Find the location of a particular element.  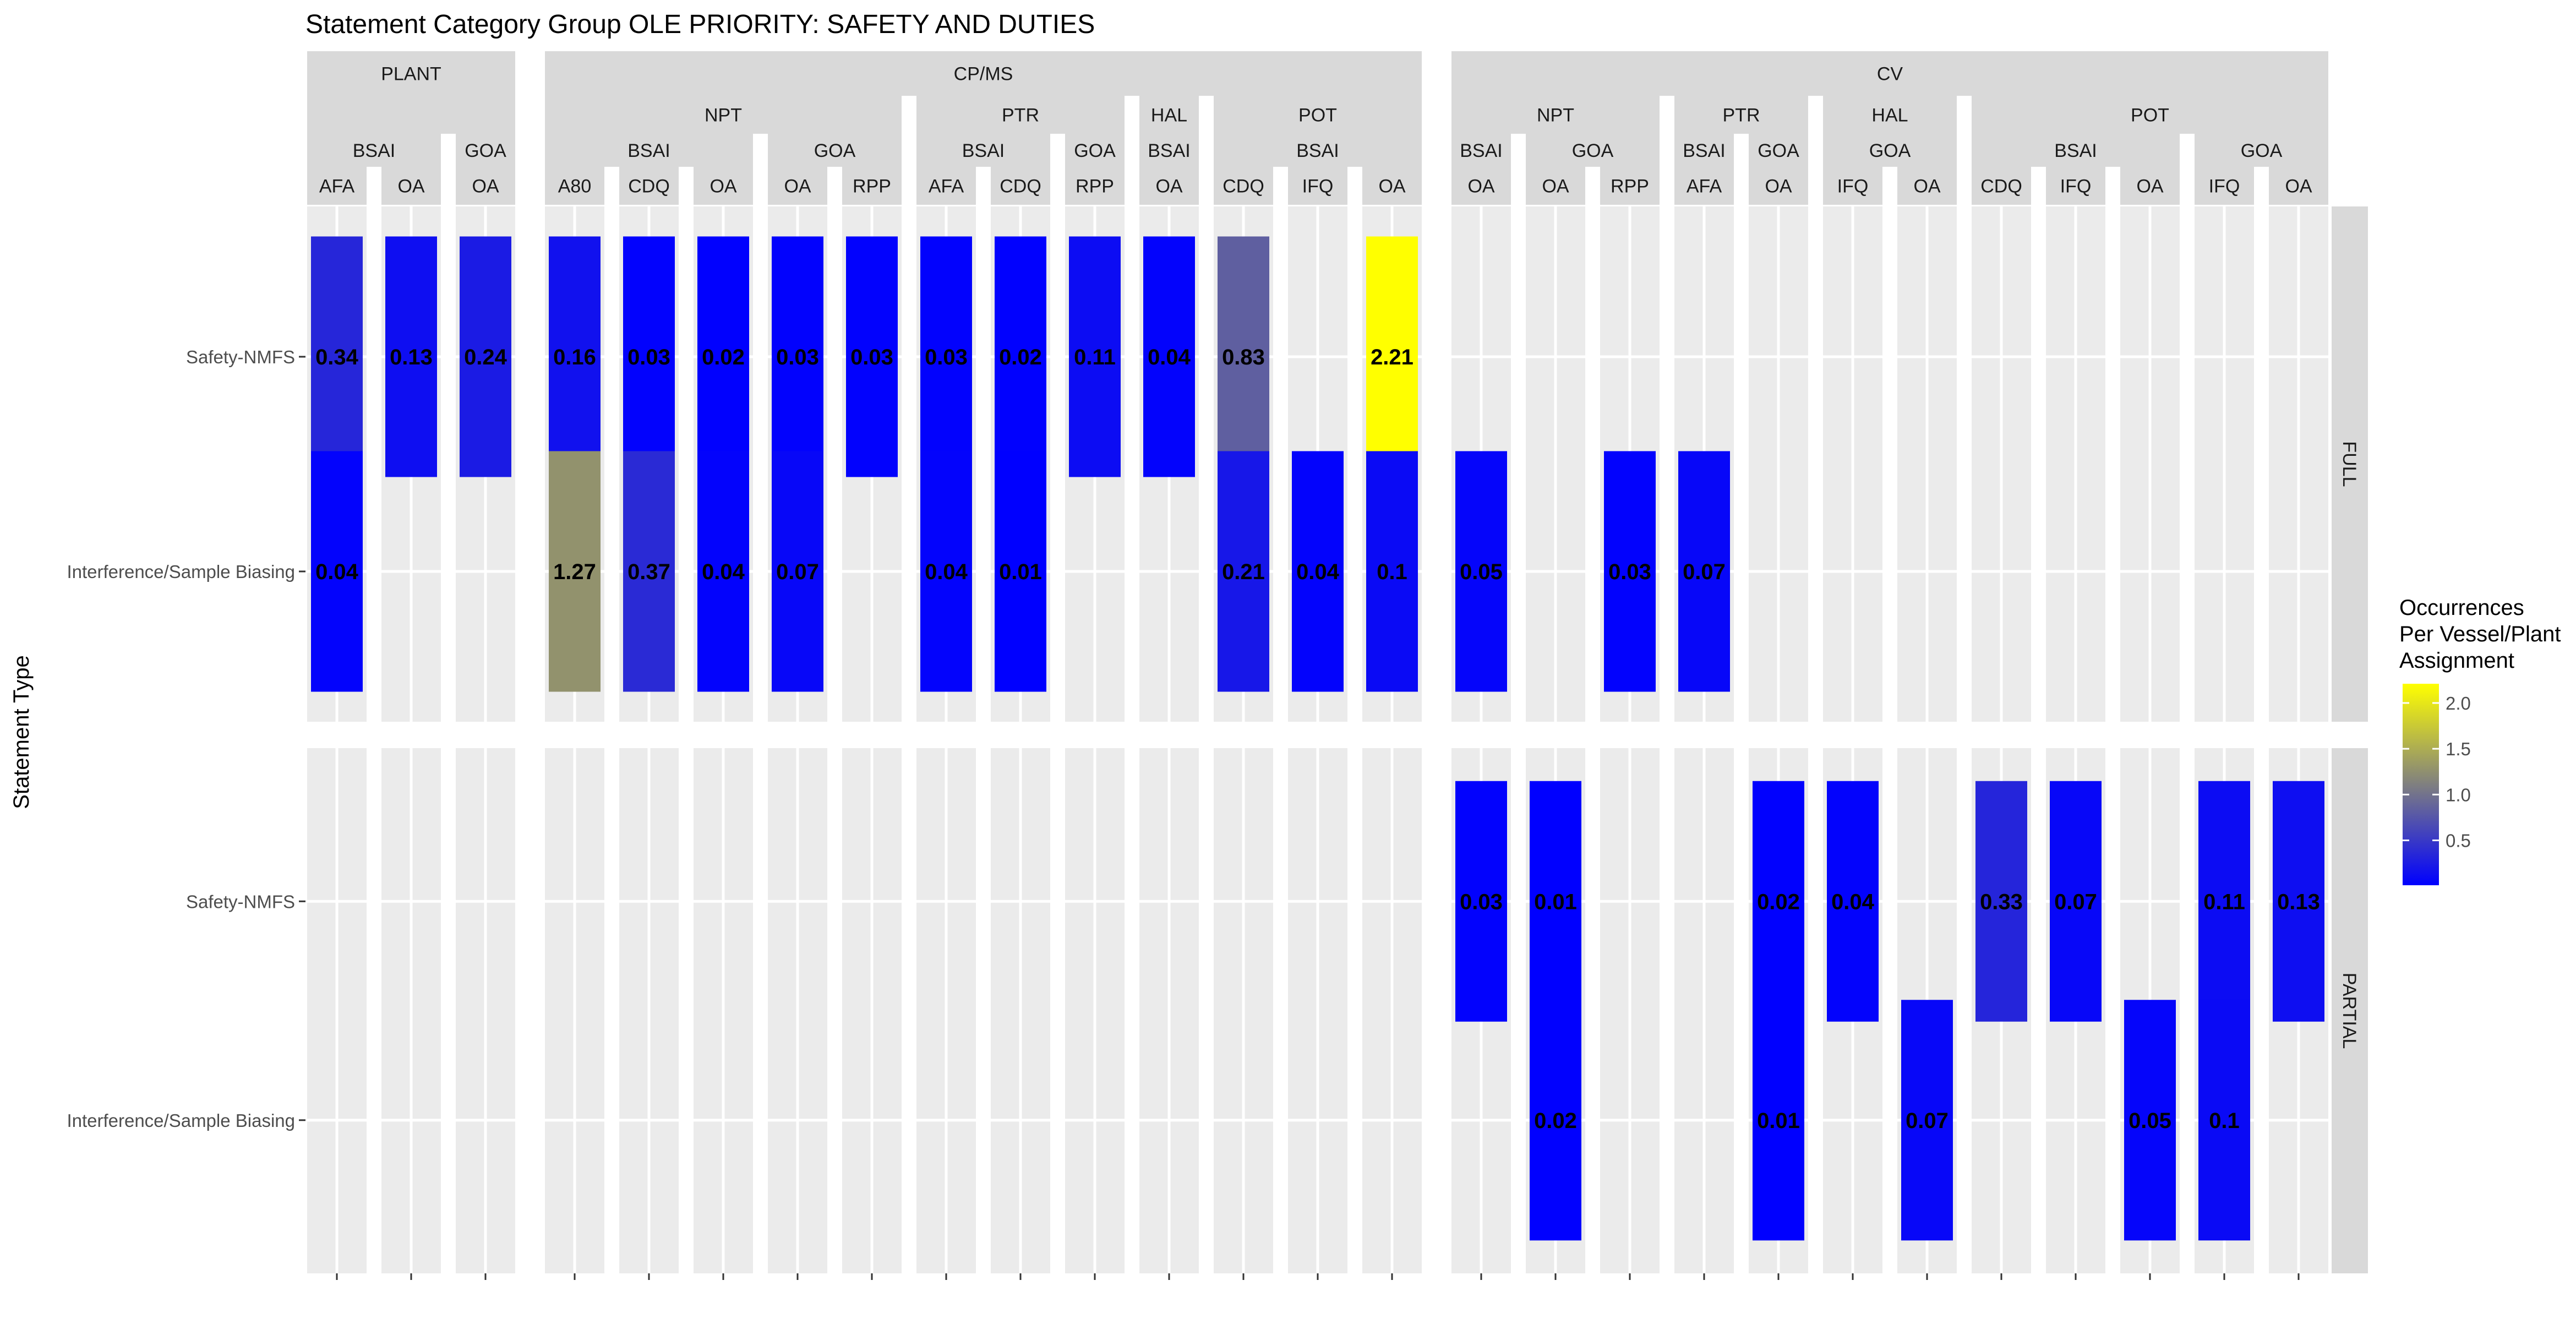

chart-title: Statement Category Group OLE PRIORITY is located at coordinates (700, 24).